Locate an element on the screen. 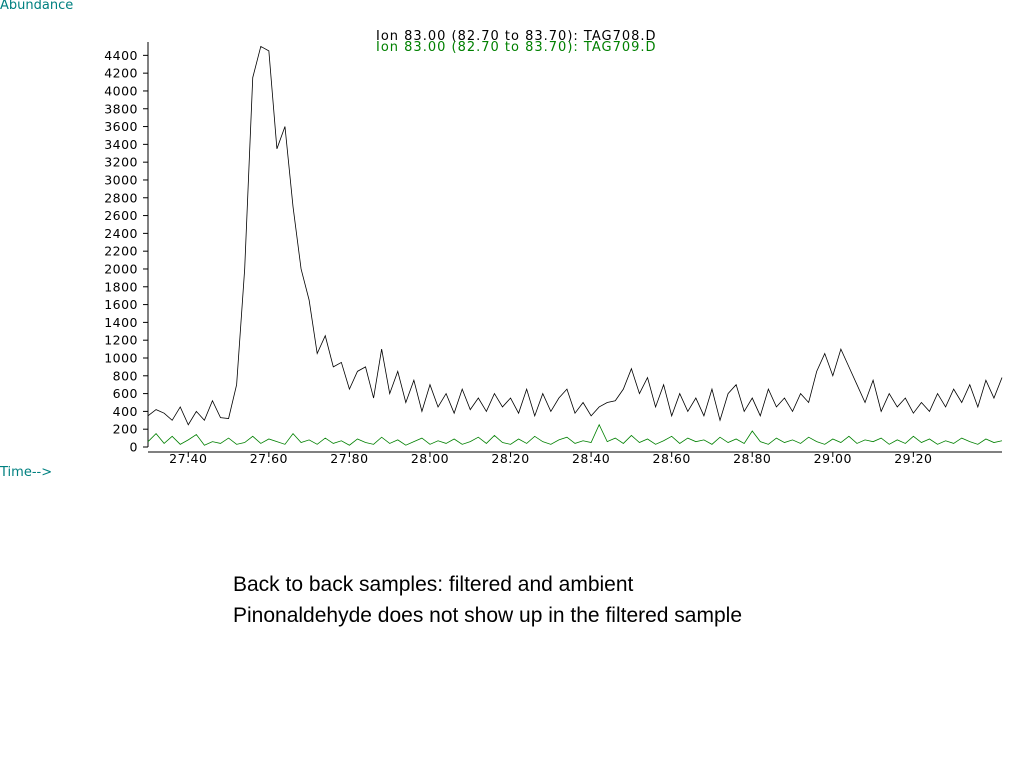  x-tick-label: 29.00 is located at coordinates (833, 458).